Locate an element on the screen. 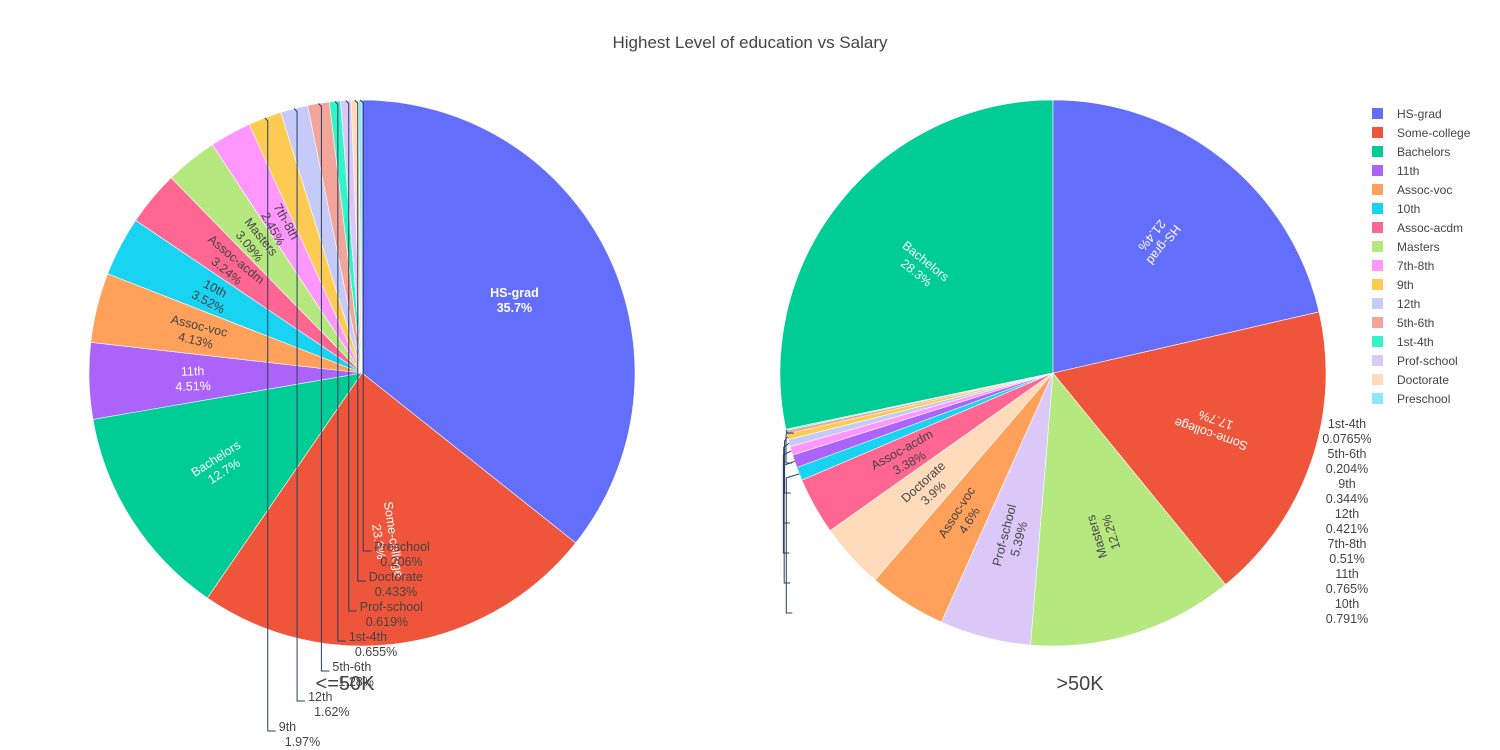 The height and width of the screenshot is (750, 1500). outside-label-value: 0.433% is located at coordinates (396, 592).